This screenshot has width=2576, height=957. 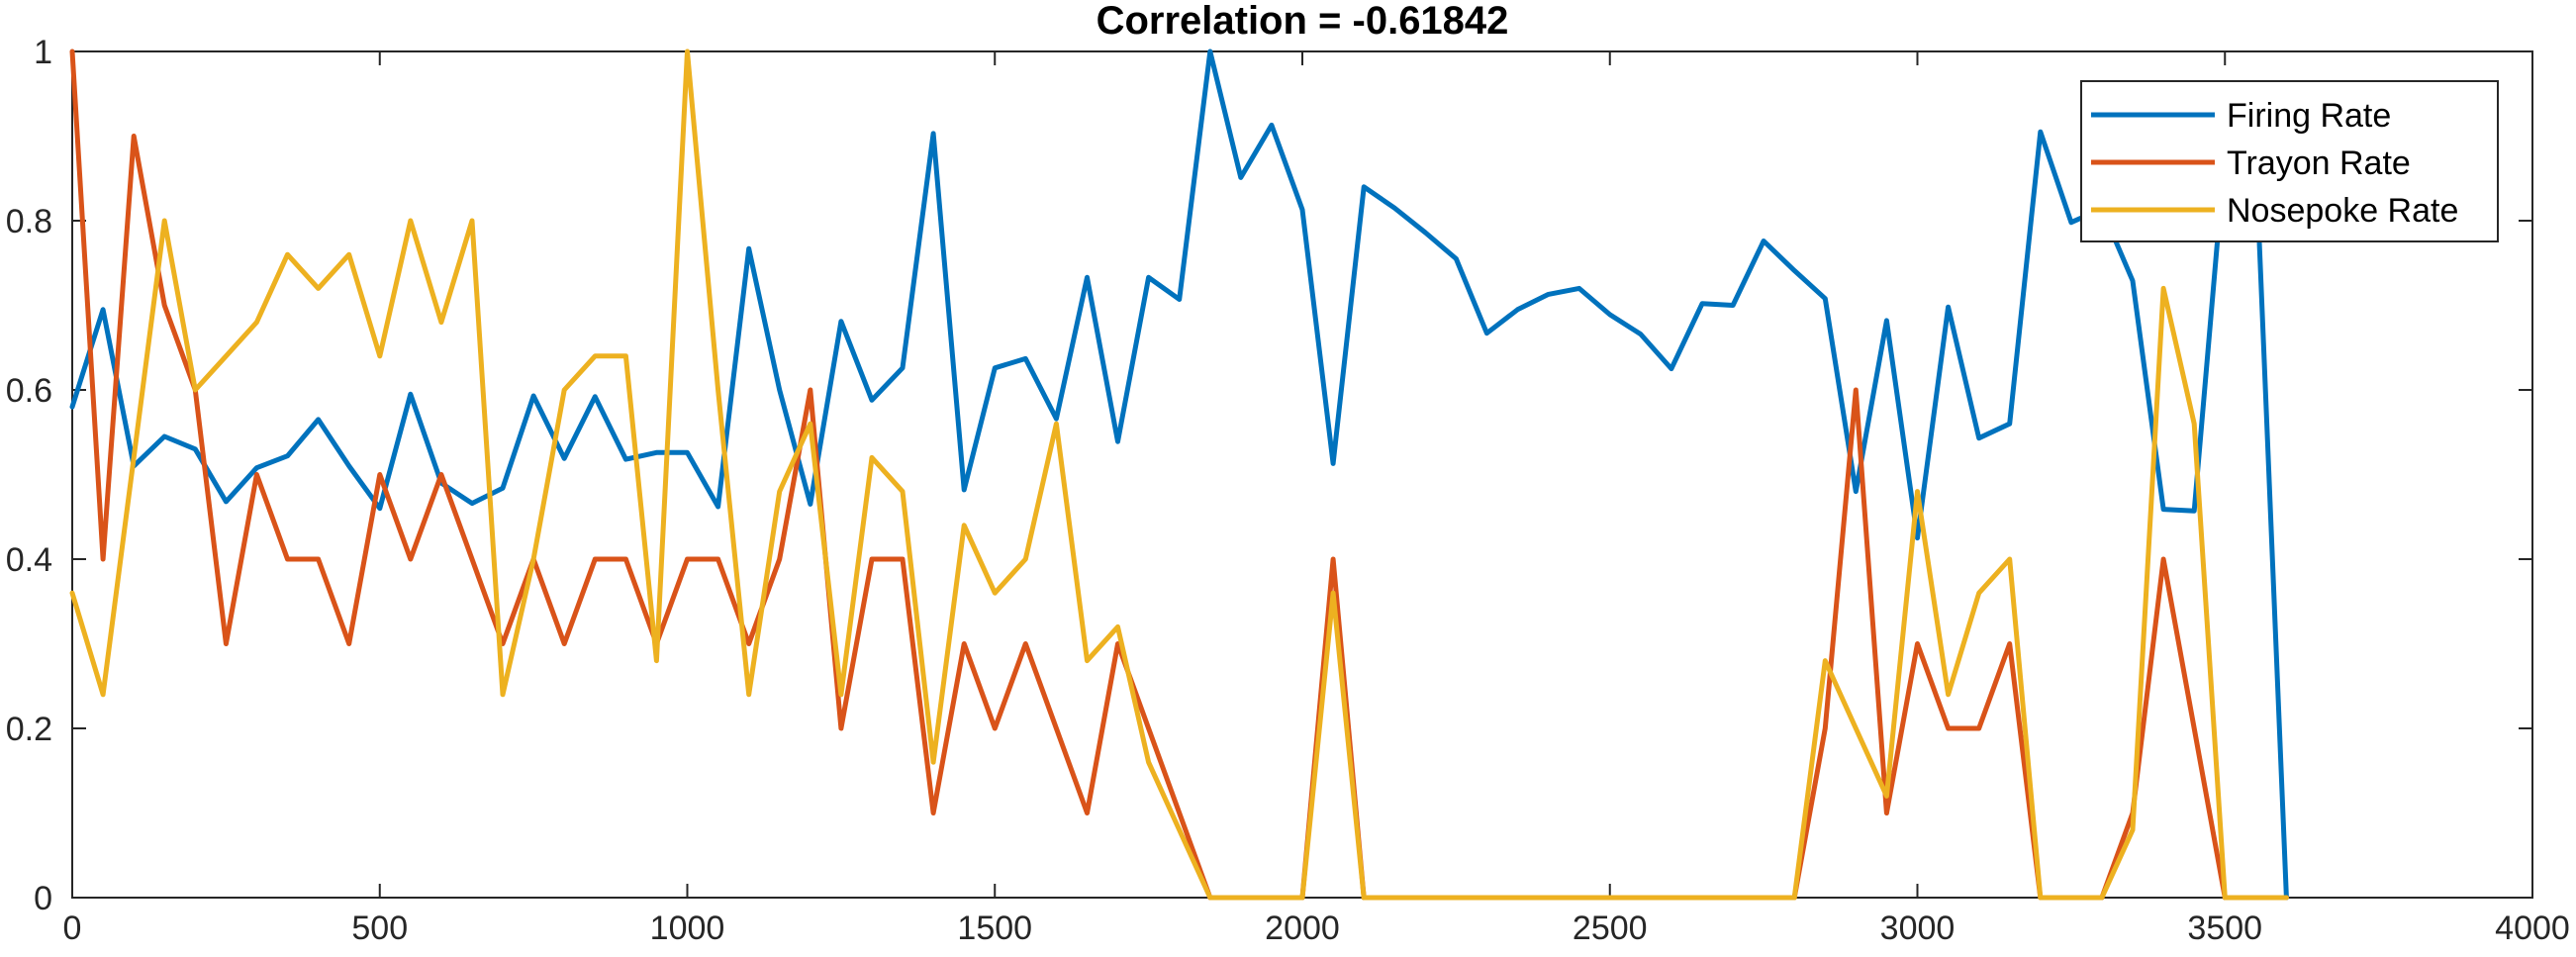 I want to click on y-tick-label: 0.2, so click(x=29, y=729).